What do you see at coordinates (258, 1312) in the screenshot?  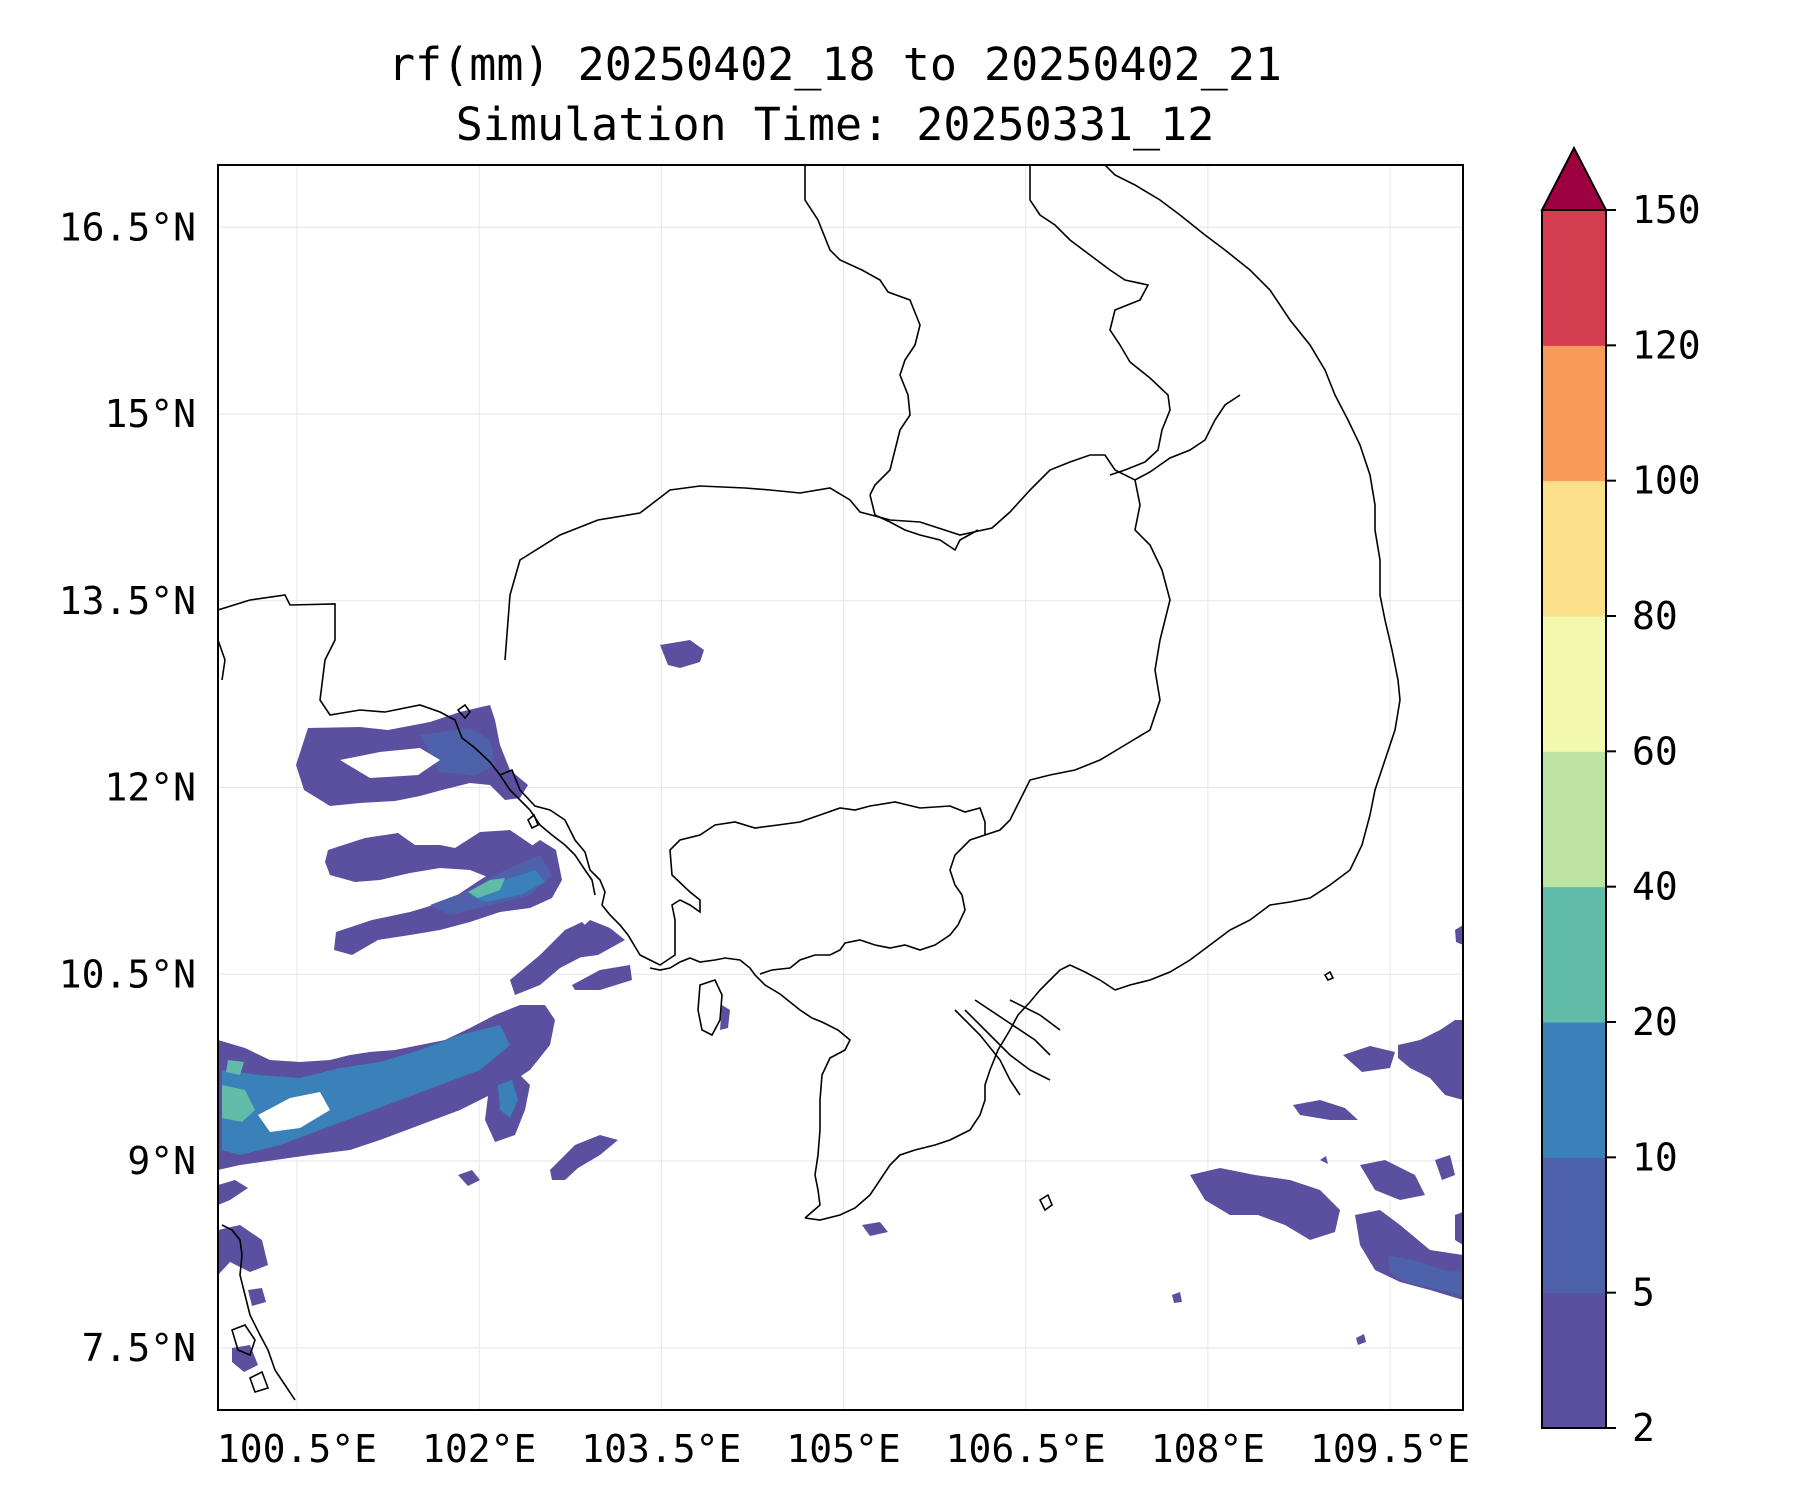 I see `coast-malay-peninsula` at bounding box center [258, 1312].